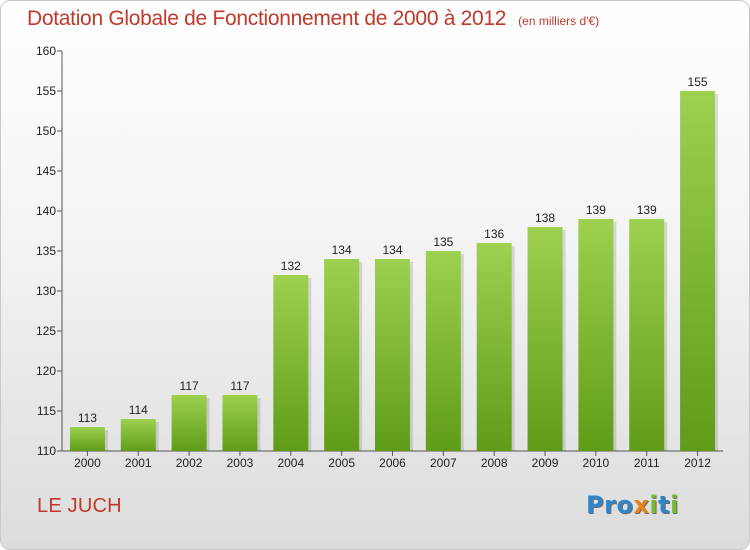 Image resolution: width=750 pixels, height=550 pixels. Describe the element at coordinates (625, 505) in the screenshot. I see `logo-letter: o` at that location.